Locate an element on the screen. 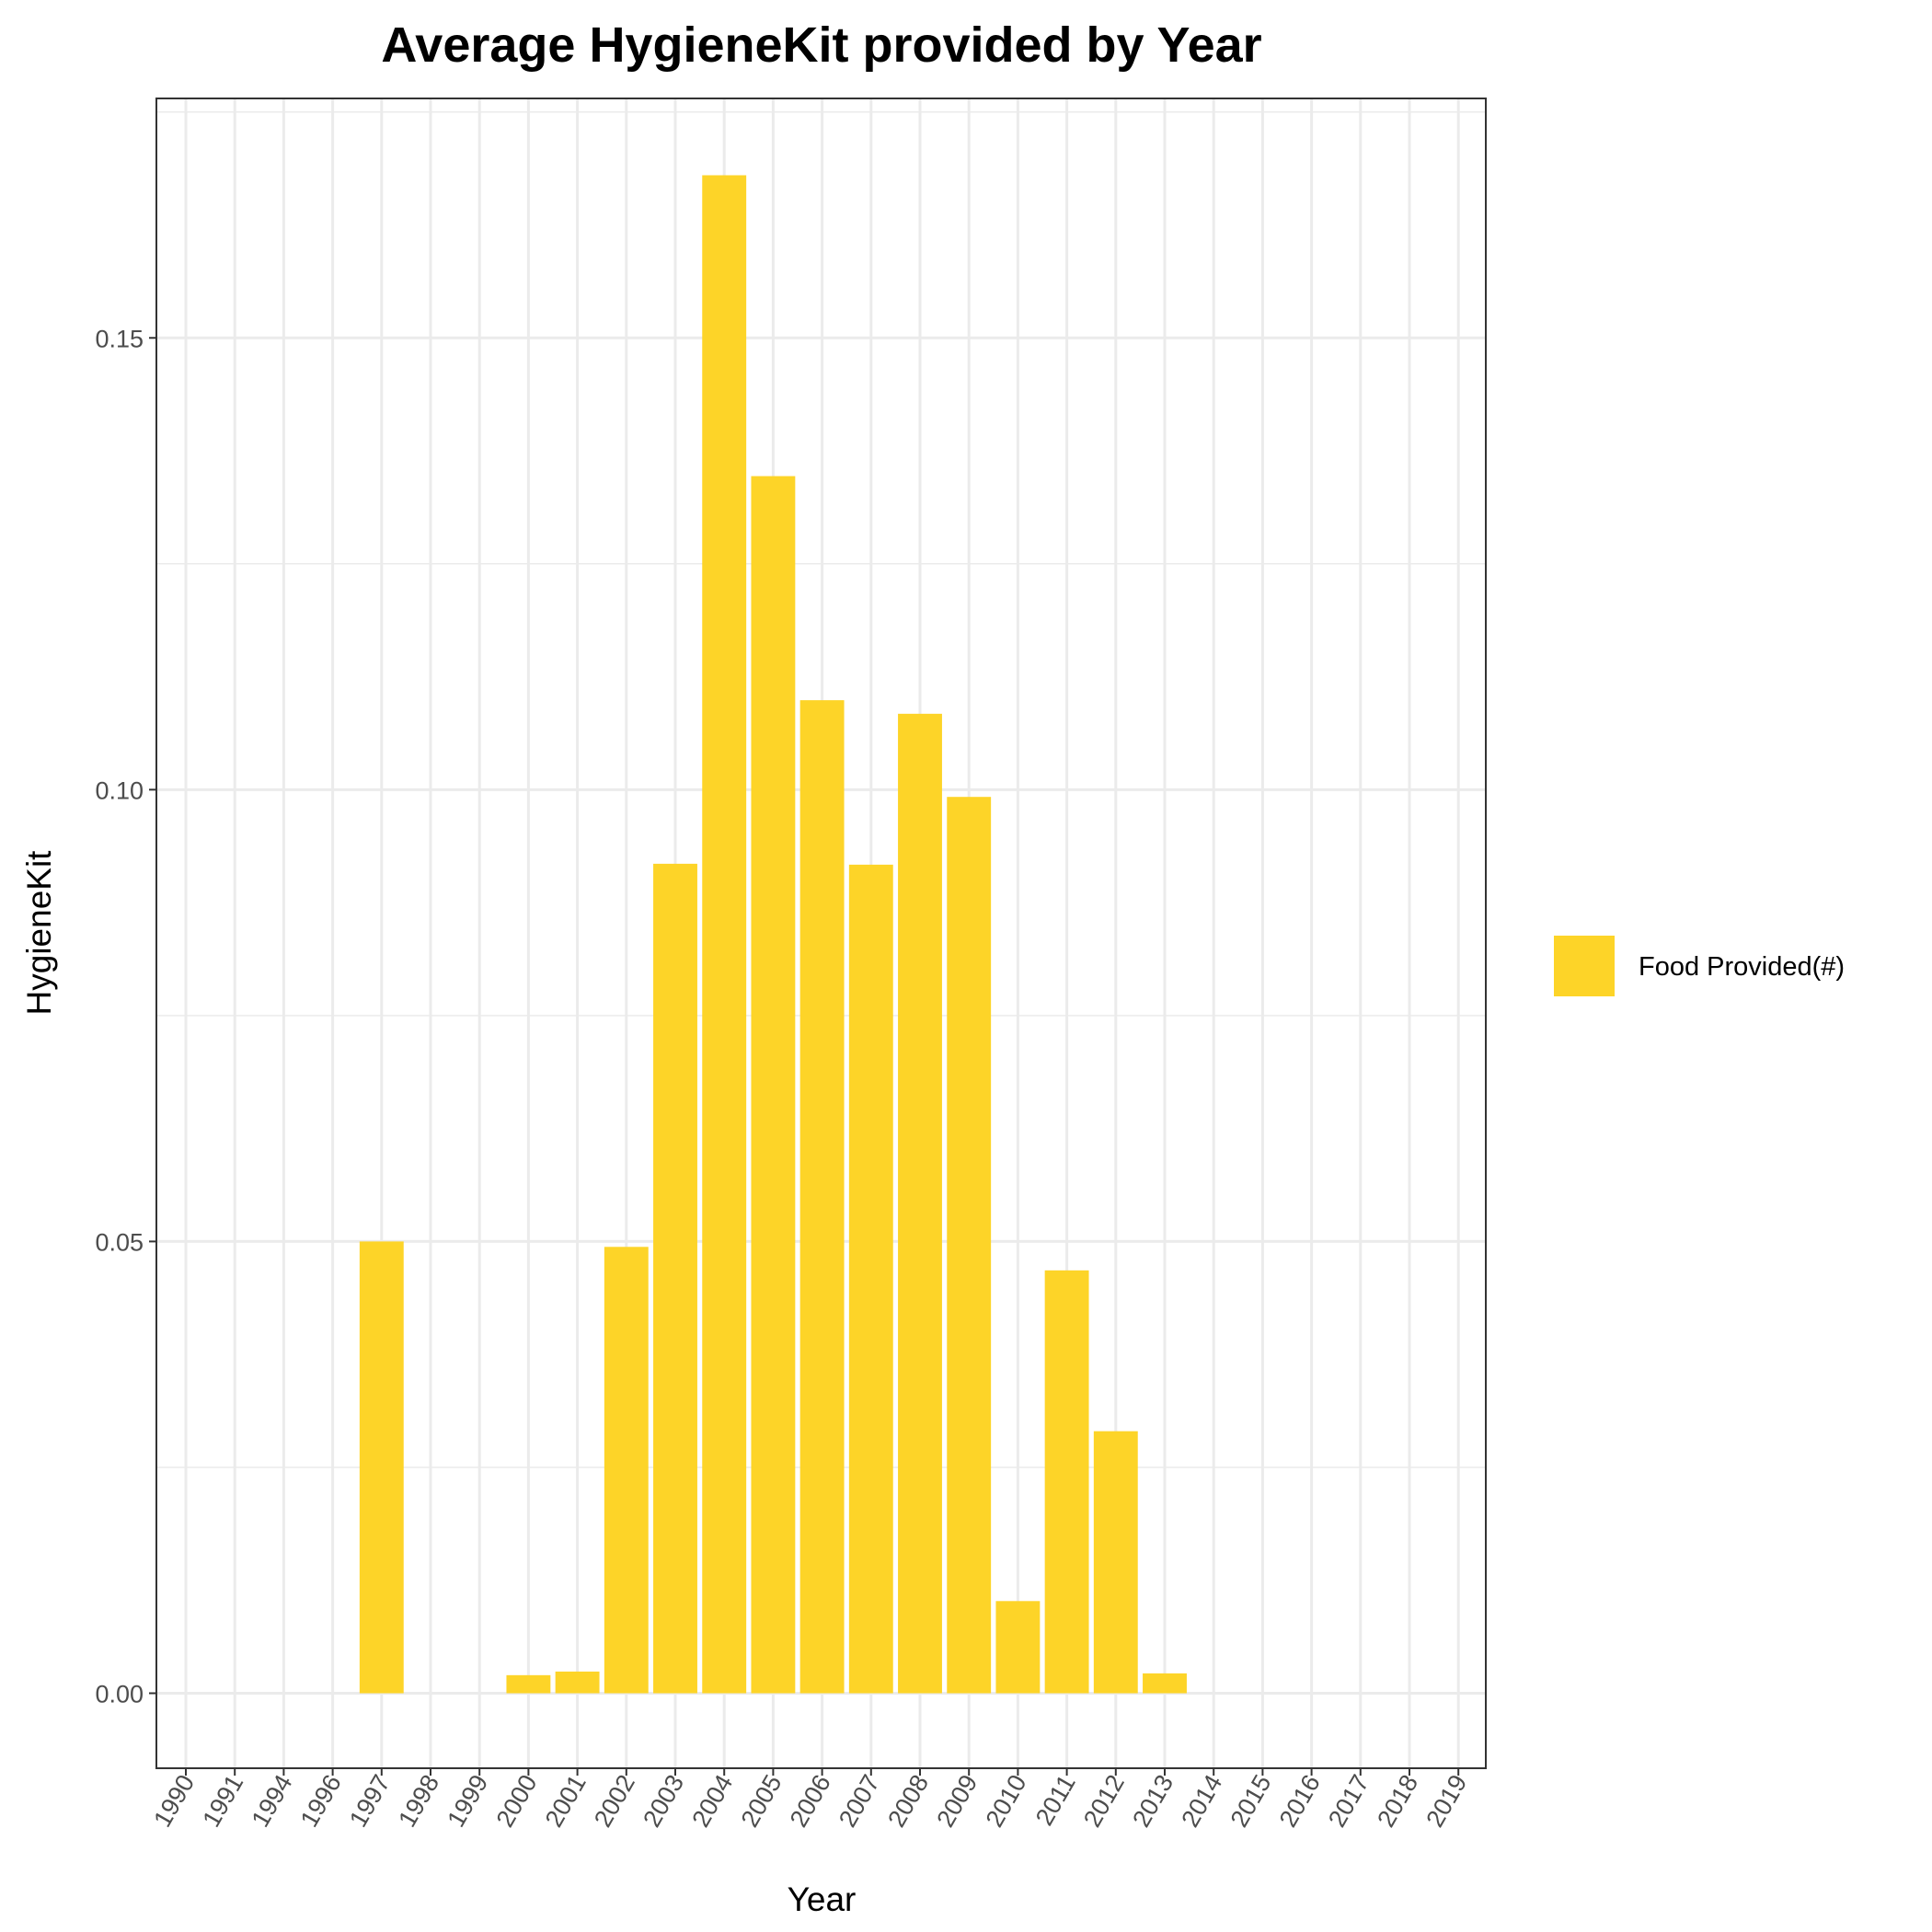 This screenshot has width=1932, height=1932. x-tick-label: 1998 is located at coordinates (418, 1801).